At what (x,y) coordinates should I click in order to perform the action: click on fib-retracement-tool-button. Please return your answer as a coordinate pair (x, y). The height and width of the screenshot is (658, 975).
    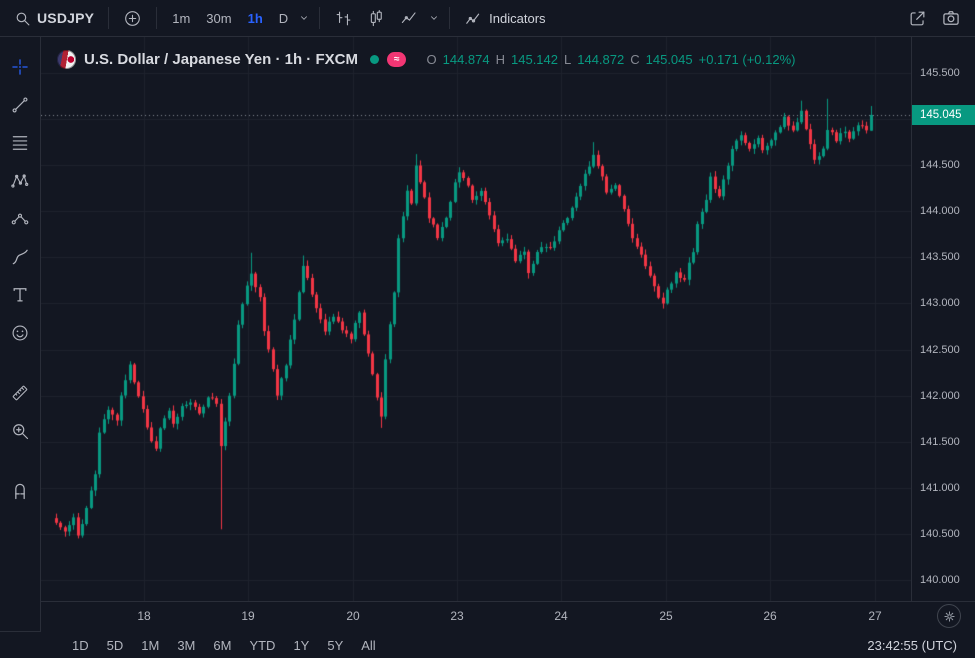
    Looking at the image, I should click on (20, 142).